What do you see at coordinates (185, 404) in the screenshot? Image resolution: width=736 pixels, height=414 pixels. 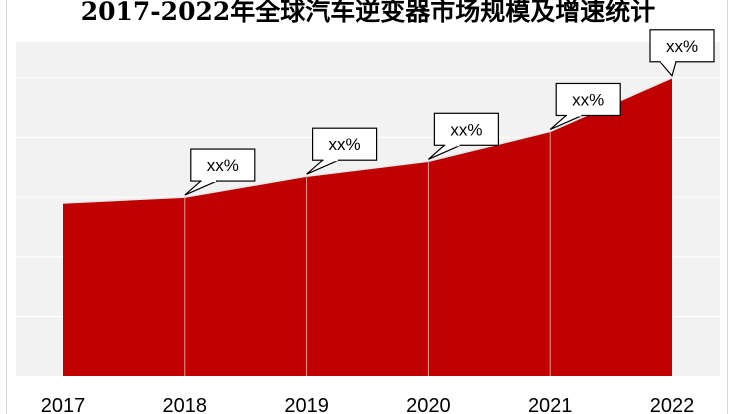 I see `x-tick-label: 2018` at bounding box center [185, 404].